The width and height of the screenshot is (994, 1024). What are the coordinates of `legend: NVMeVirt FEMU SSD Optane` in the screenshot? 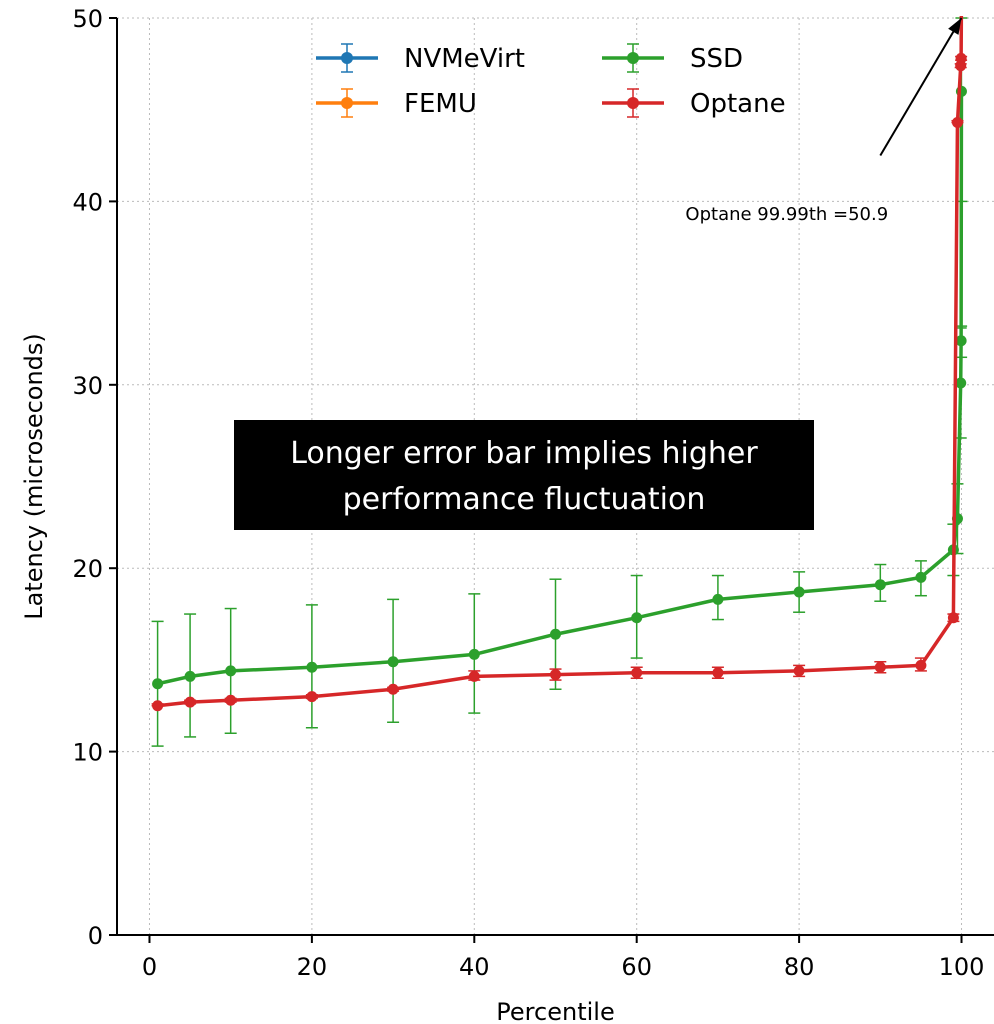 It's located at (551, 81).